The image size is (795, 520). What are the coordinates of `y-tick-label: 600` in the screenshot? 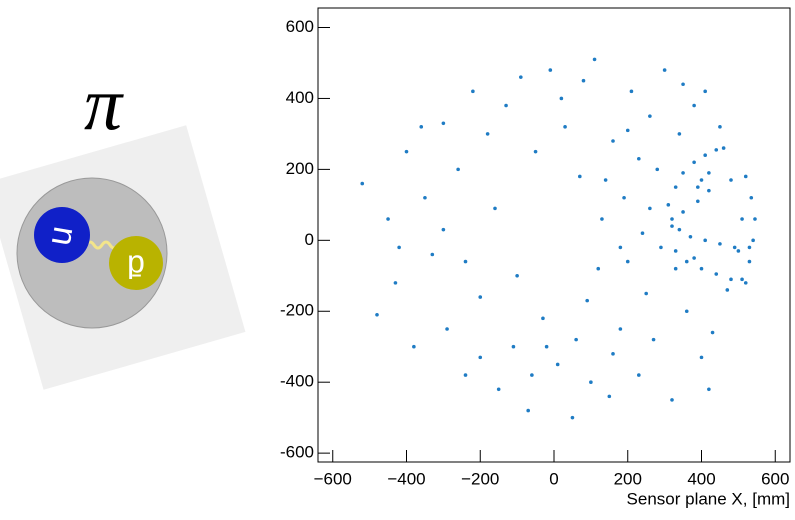 It's located at (300, 26).